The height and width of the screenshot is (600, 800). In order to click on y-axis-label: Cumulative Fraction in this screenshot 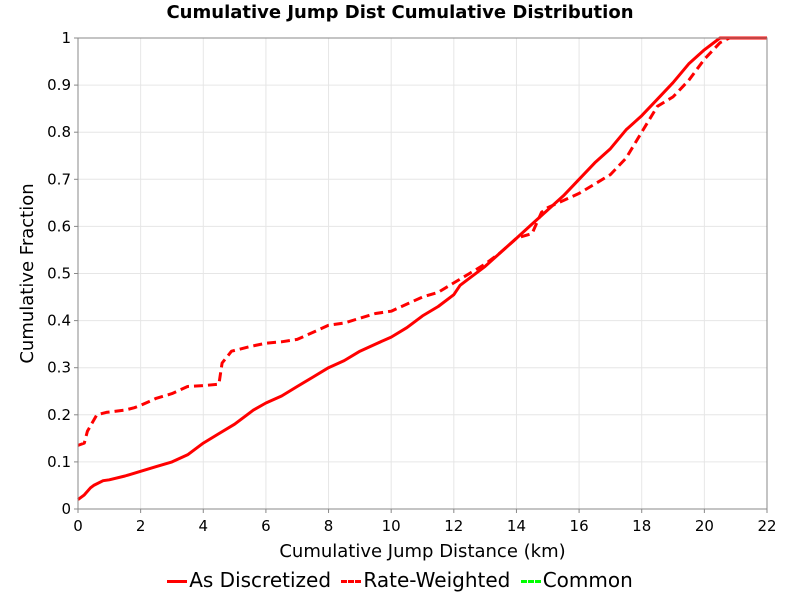, I will do `click(27, 273)`.